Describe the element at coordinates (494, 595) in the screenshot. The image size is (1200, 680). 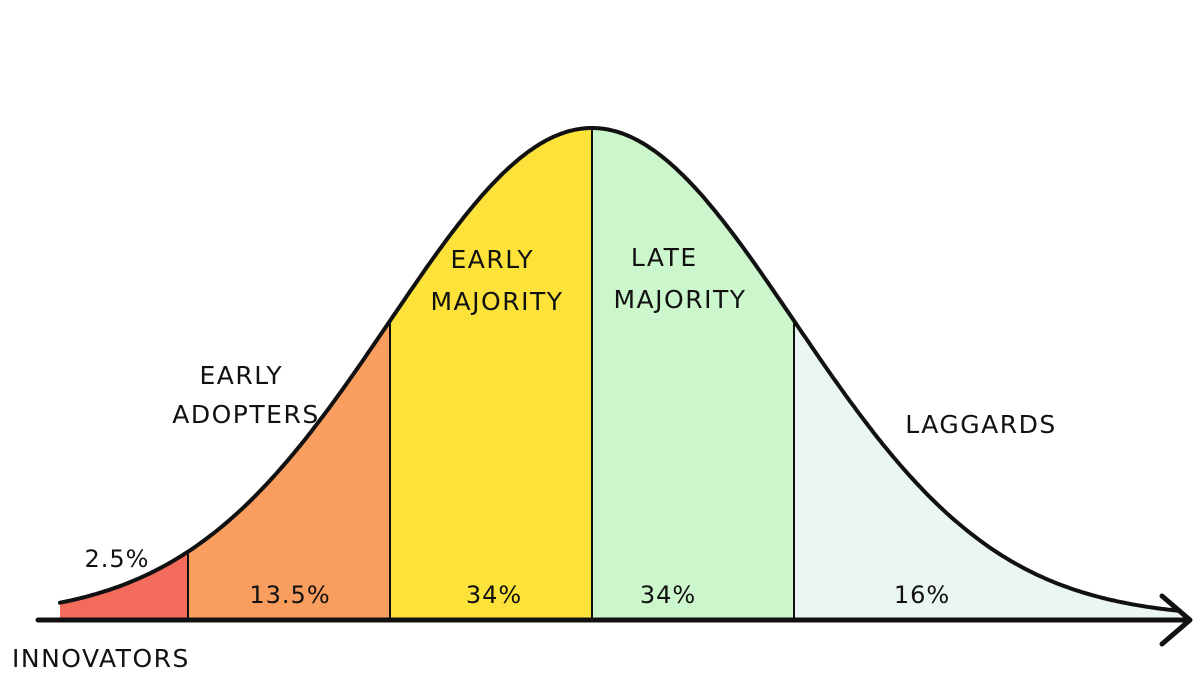
I see `early-majority-percent: 34%` at that location.